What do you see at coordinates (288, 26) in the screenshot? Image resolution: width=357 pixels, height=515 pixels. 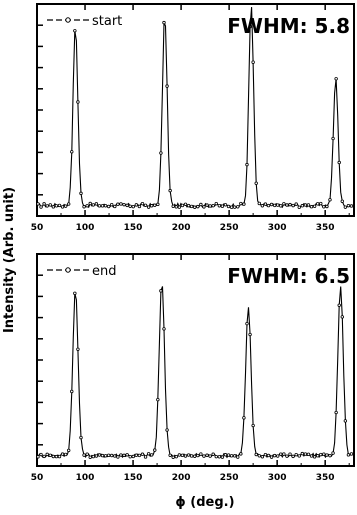 I see `fwhm-annotation: FWHM: 5.8` at bounding box center [288, 26].